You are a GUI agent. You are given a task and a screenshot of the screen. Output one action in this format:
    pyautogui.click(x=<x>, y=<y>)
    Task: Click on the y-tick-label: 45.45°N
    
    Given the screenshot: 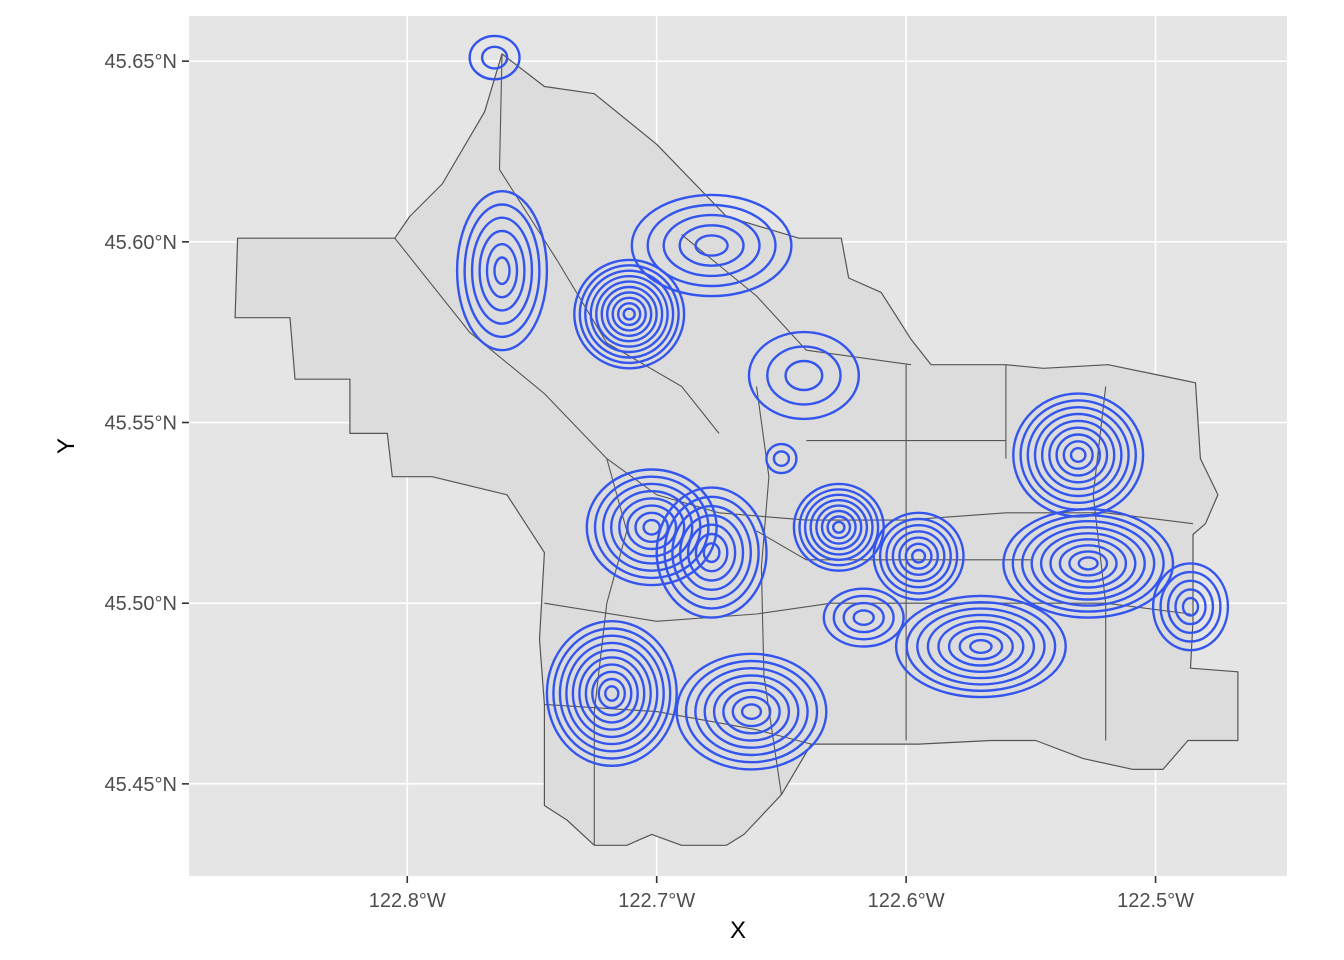 What is the action you would take?
    pyautogui.click(x=141, y=785)
    